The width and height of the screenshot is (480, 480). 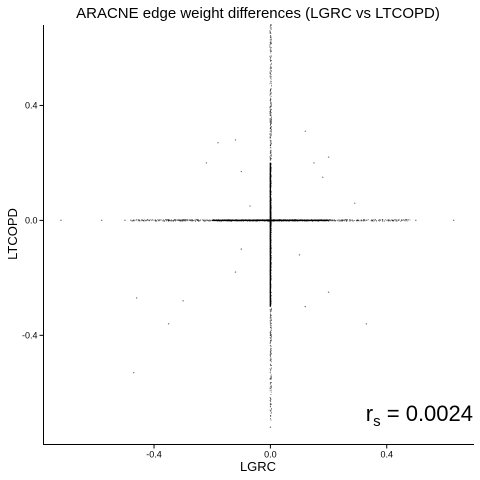 I want to click on x-tick-label: 0.4, so click(x=386, y=455).